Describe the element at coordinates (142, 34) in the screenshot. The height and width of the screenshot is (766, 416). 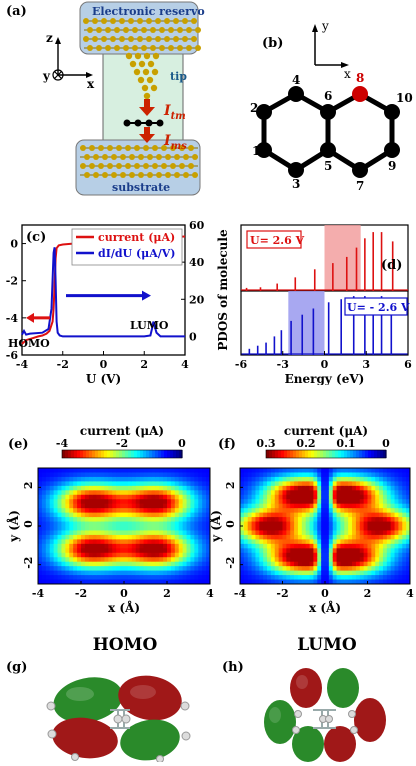
I see `reservoir-lattice` at that location.